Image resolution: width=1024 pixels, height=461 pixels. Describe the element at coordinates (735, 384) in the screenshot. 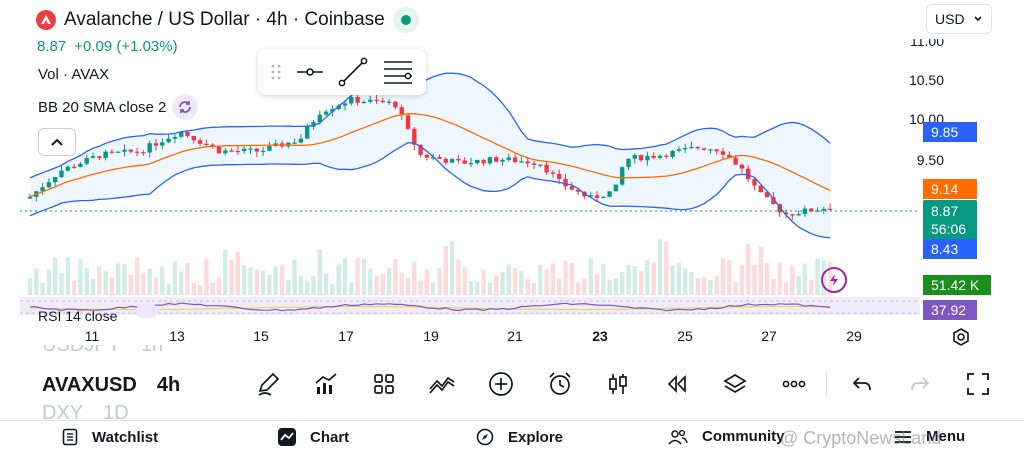

I see `layers-icon` at that location.